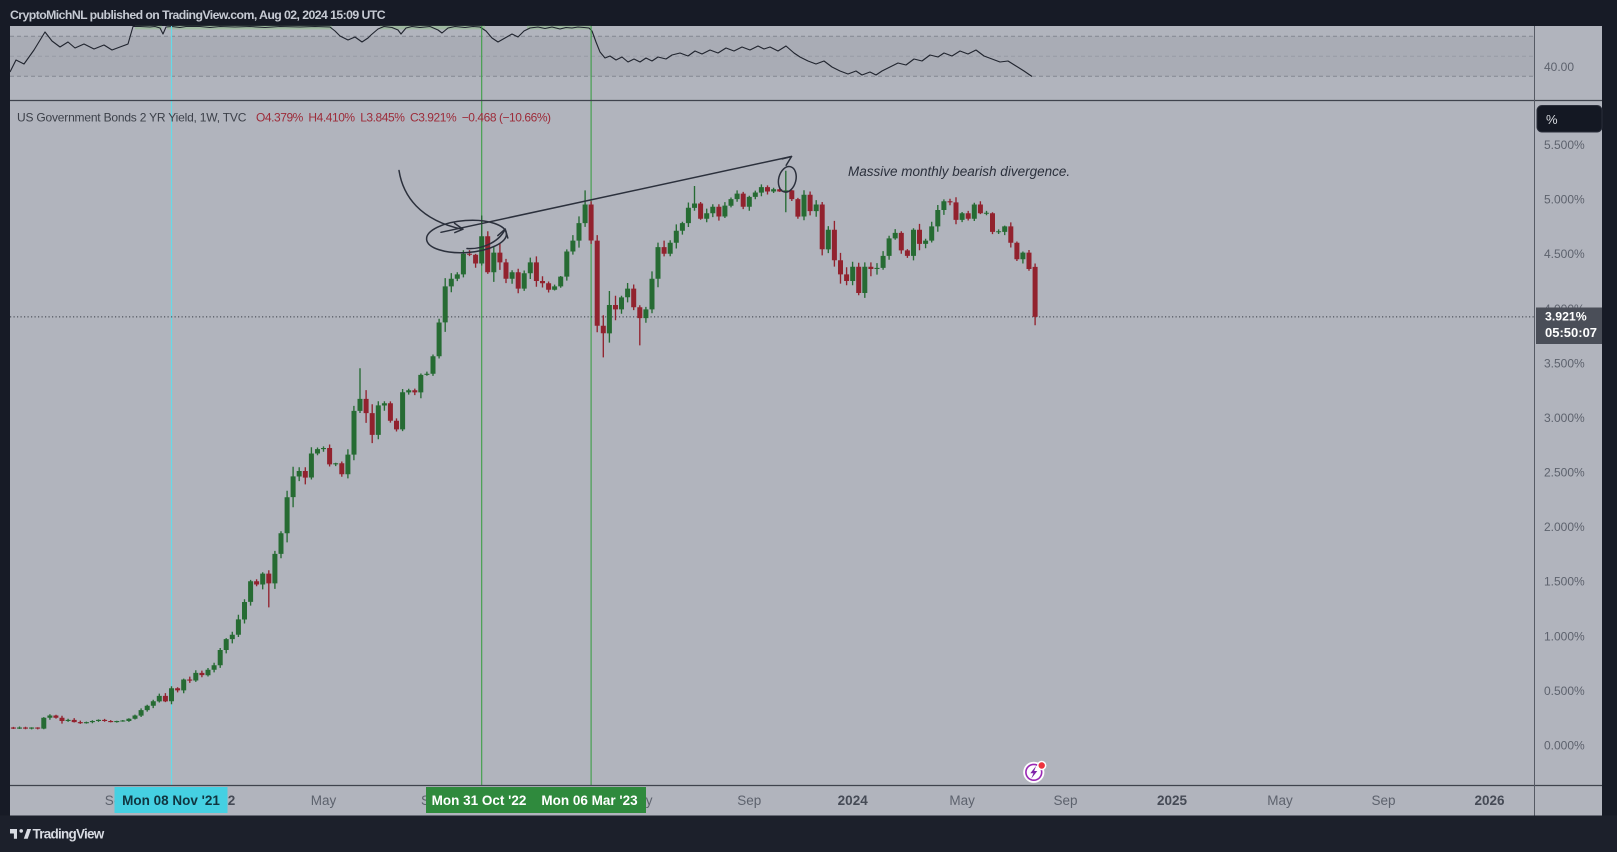 The width and height of the screenshot is (1617, 852). What do you see at coordinates (959, 171) in the screenshot?
I see `svg-text:Massive monthly bearish diverg: Massive monthly bearish divergence.` at bounding box center [959, 171].